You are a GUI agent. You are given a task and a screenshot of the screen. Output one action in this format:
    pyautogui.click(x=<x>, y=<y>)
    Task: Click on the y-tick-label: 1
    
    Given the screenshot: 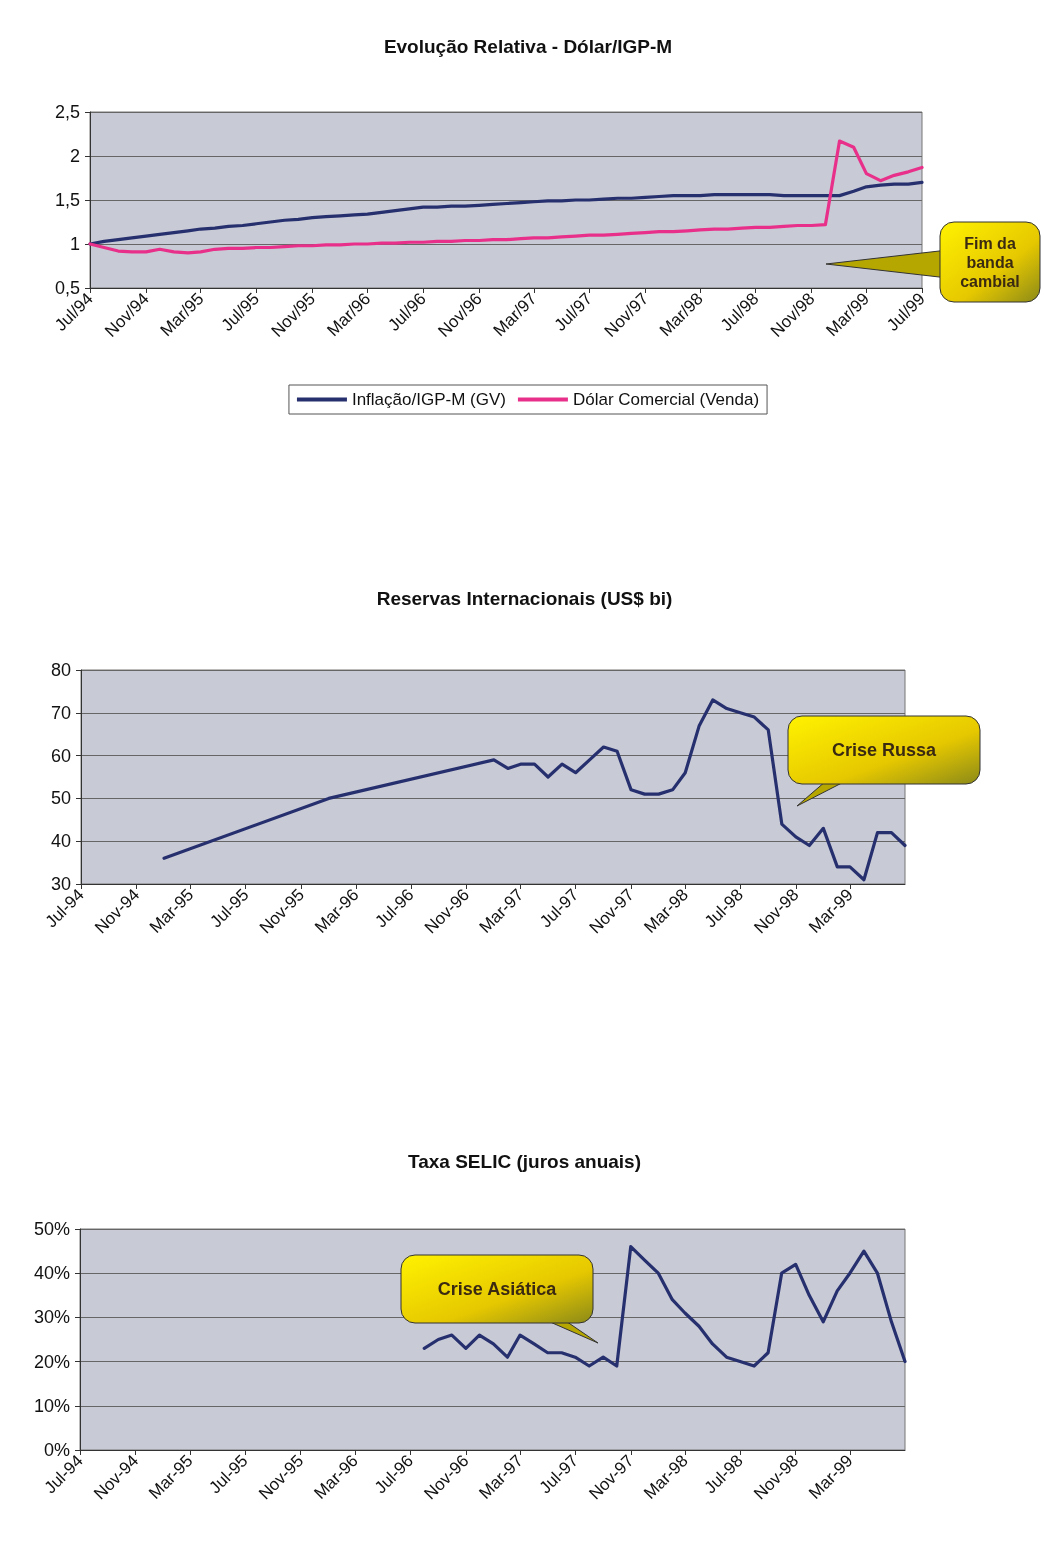 What is the action you would take?
    pyautogui.click(x=74, y=244)
    